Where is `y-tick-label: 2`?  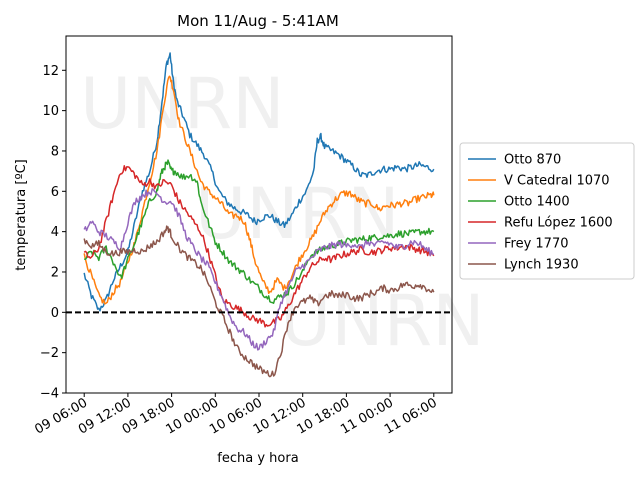
y-tick-label: 2 is located at coordinates (55, 272).